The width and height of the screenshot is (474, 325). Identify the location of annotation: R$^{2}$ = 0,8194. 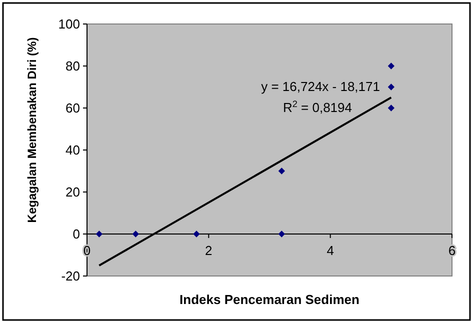
(317, 107).